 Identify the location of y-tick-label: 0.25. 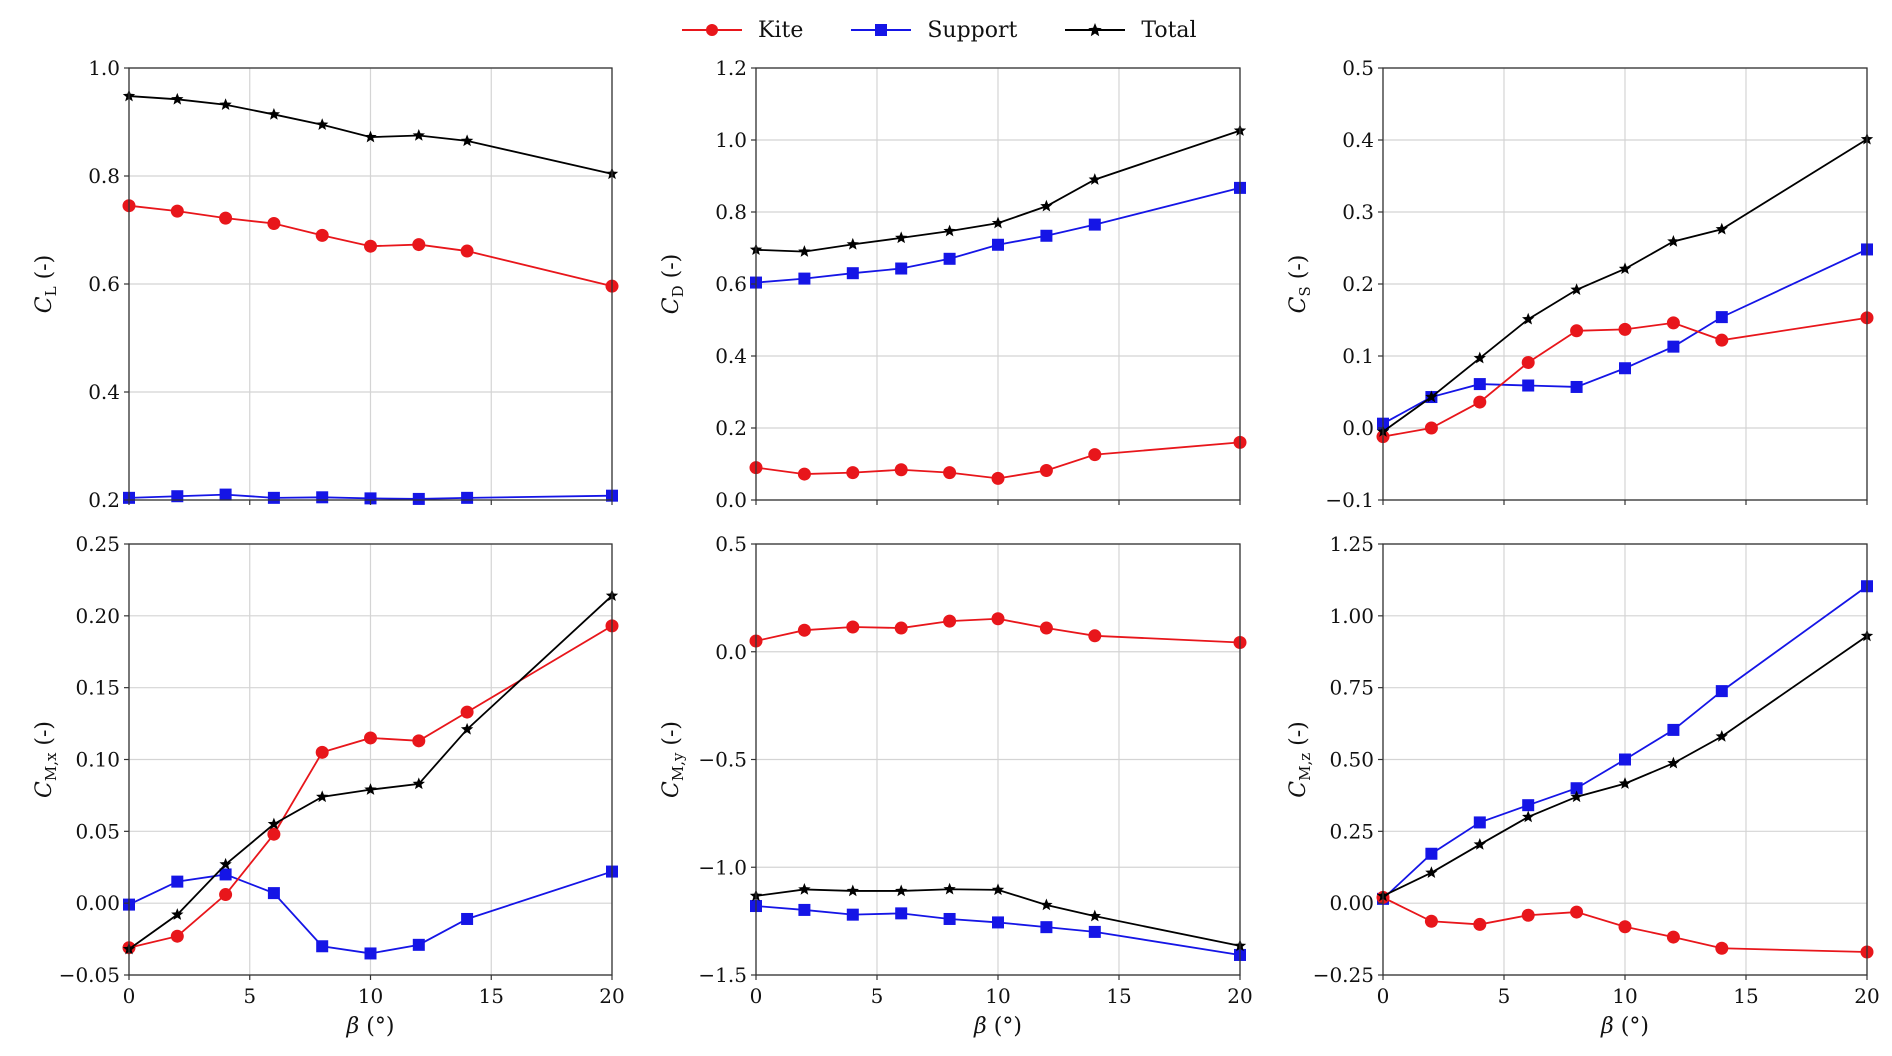
(97, 544).